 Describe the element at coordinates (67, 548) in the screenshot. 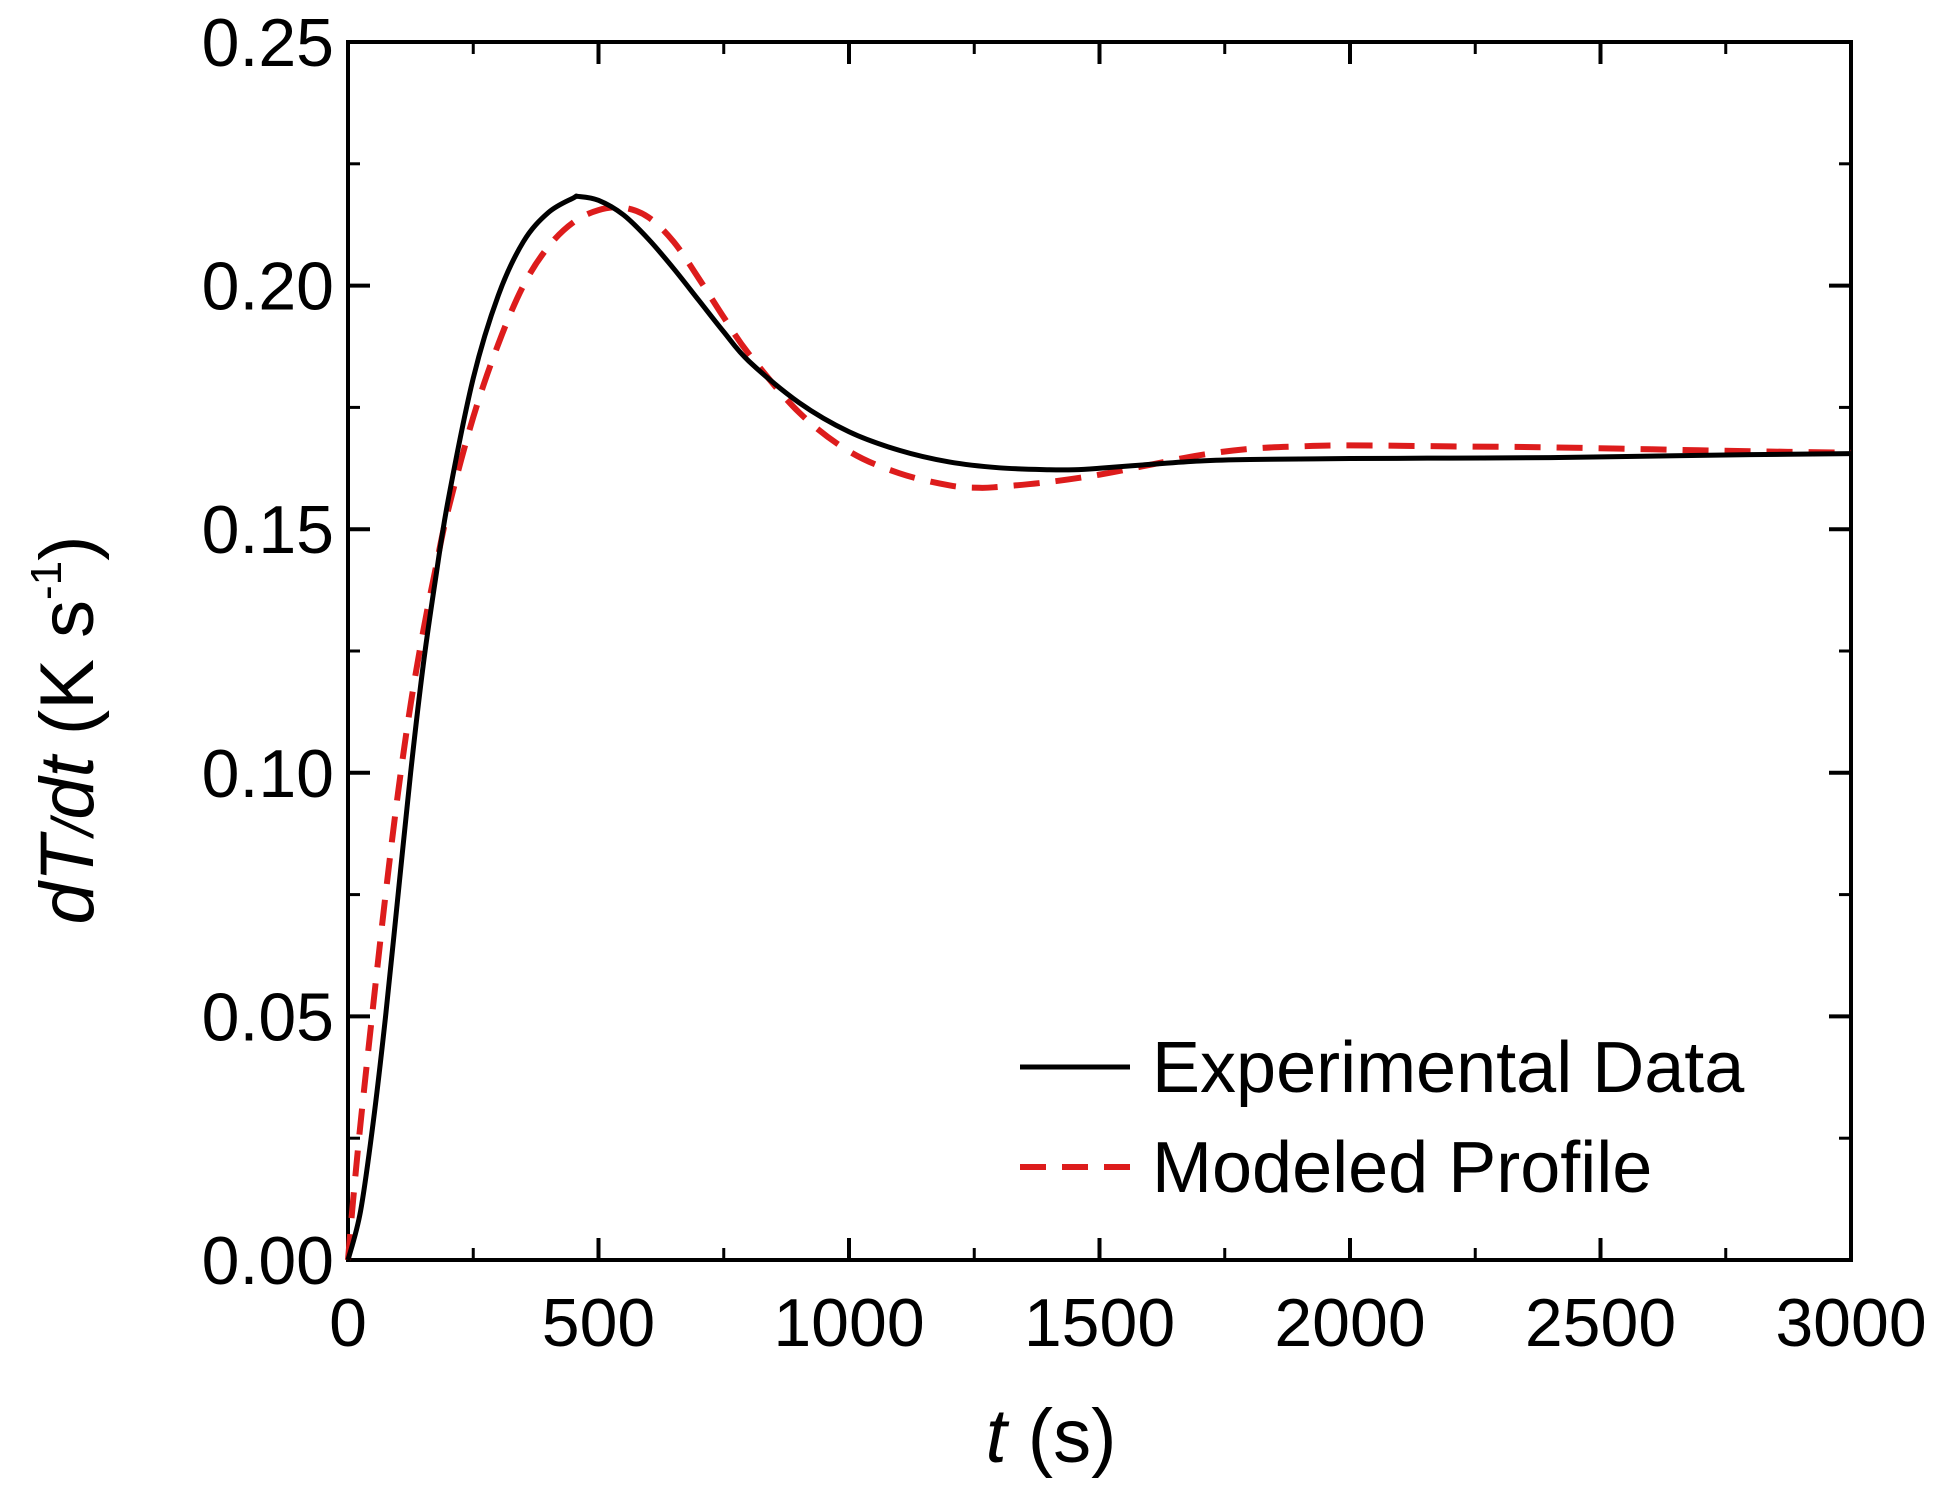

I see `y-axis-unit-post: )` at that location.